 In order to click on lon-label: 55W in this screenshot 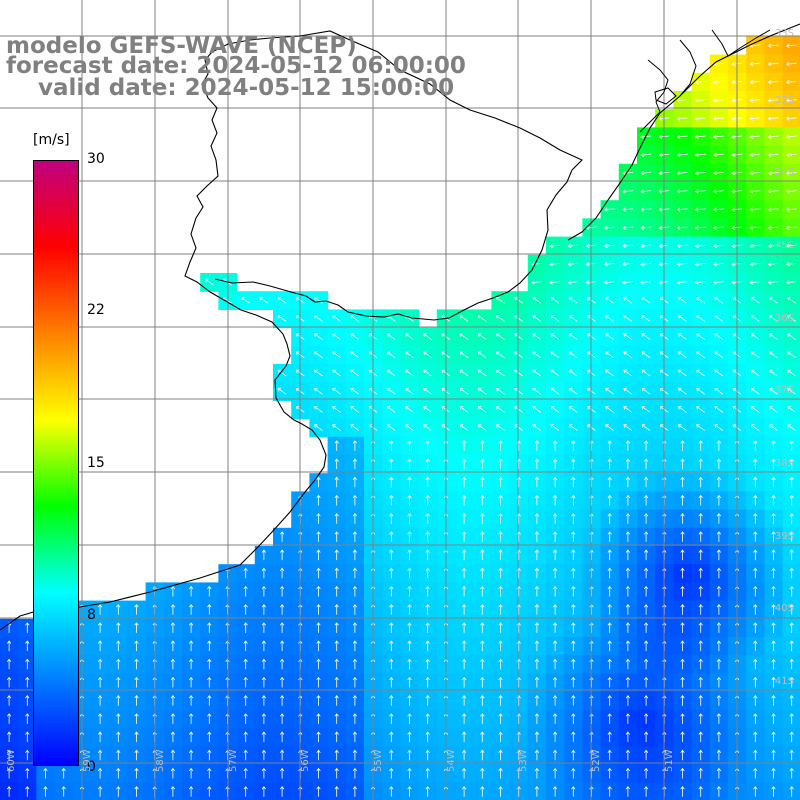, I will do `click(378, 760)`.